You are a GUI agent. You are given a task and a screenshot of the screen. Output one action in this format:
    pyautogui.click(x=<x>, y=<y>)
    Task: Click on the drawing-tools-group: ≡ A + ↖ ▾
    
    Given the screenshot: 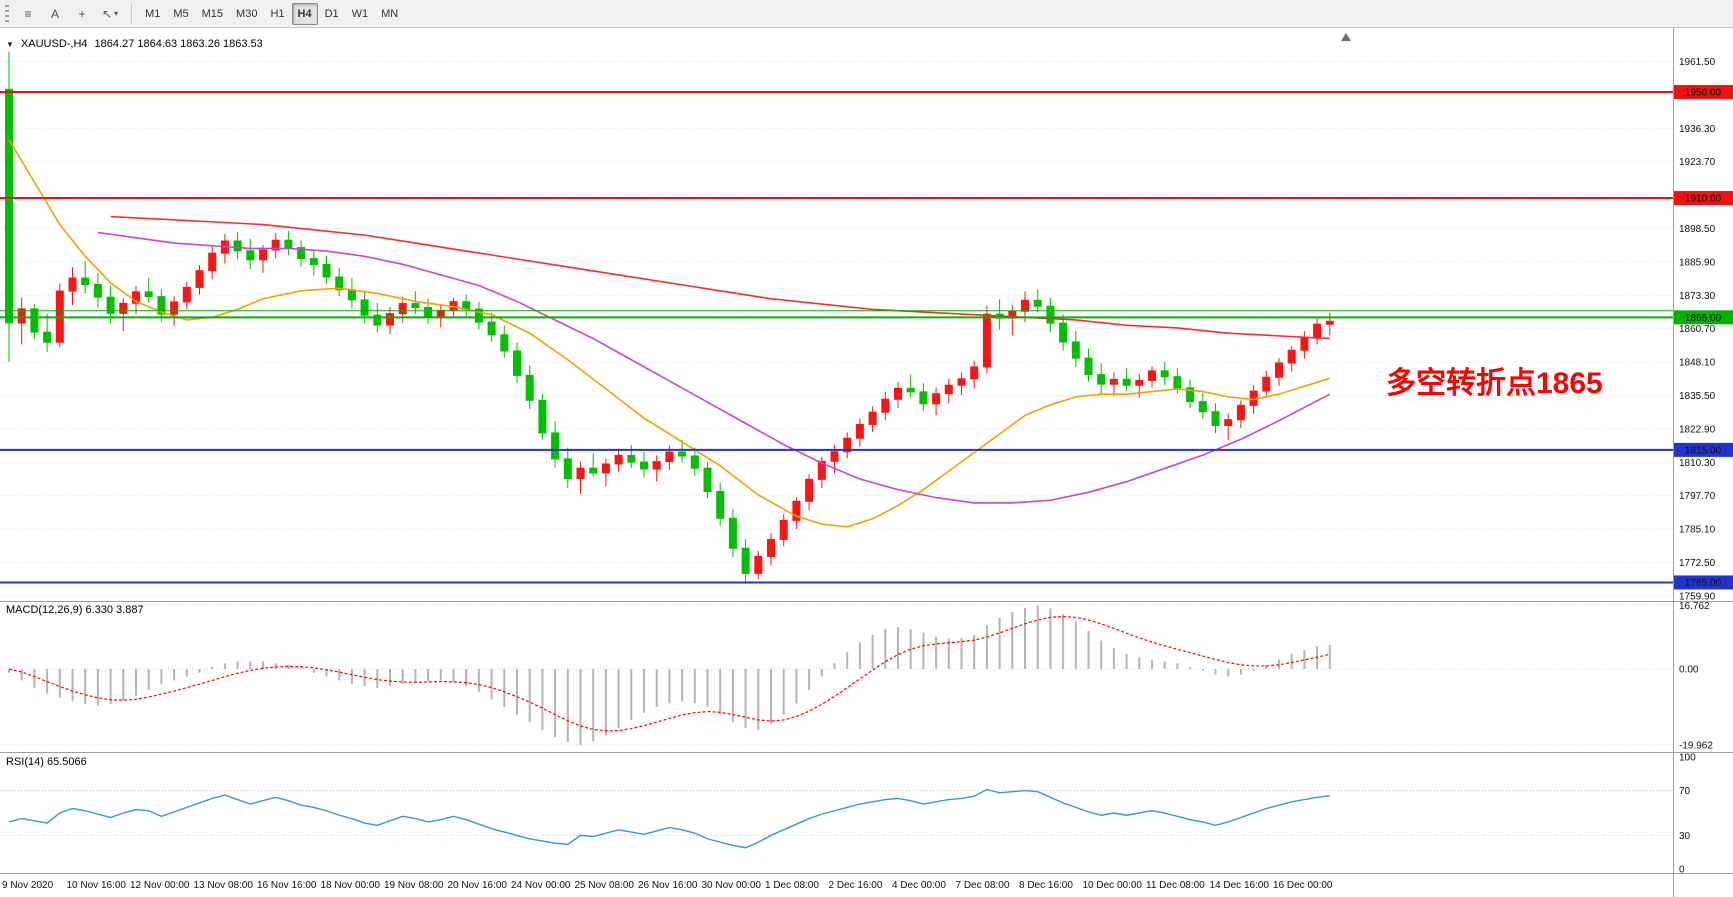 What is the action you would take?
    pyautogui.click(x=69, y=14)
    